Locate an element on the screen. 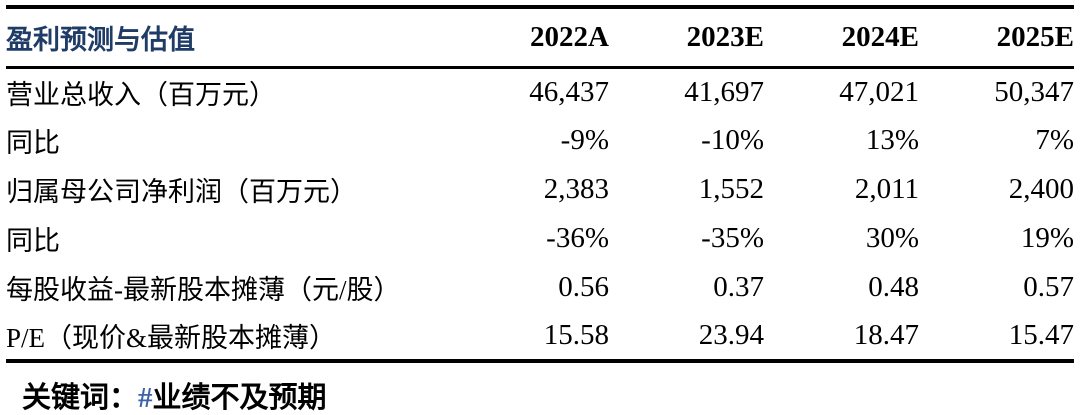 Image resolution: width=1080 pixels, height=415 pixels. row-label: 归属母公司净利润（百万元） is located at coordinates (181, 192).